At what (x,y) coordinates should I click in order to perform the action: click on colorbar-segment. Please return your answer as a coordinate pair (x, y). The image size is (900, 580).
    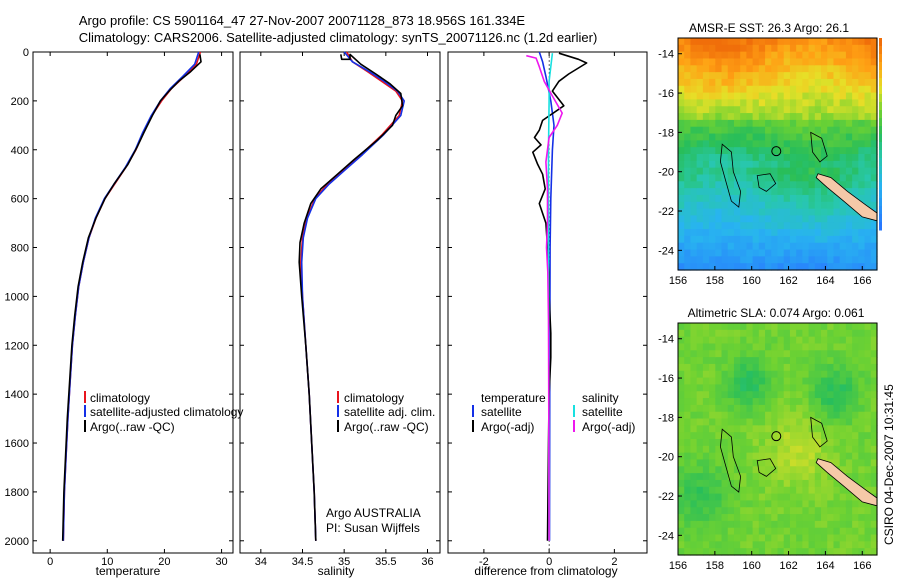
    Looking at the image, I should click on (880, 162).